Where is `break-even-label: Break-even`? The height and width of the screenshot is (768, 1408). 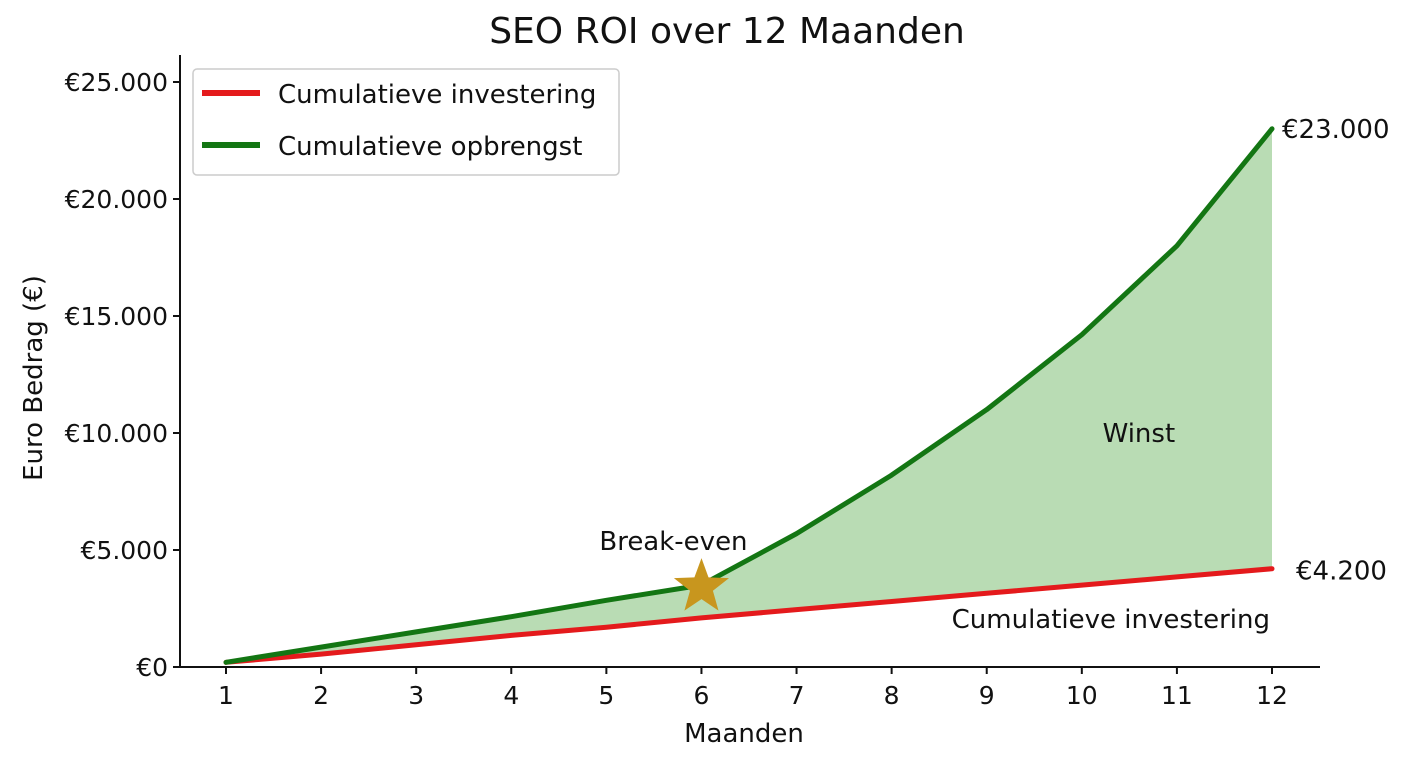
break-even-label: Break-even is located at coordinates (673, 542).